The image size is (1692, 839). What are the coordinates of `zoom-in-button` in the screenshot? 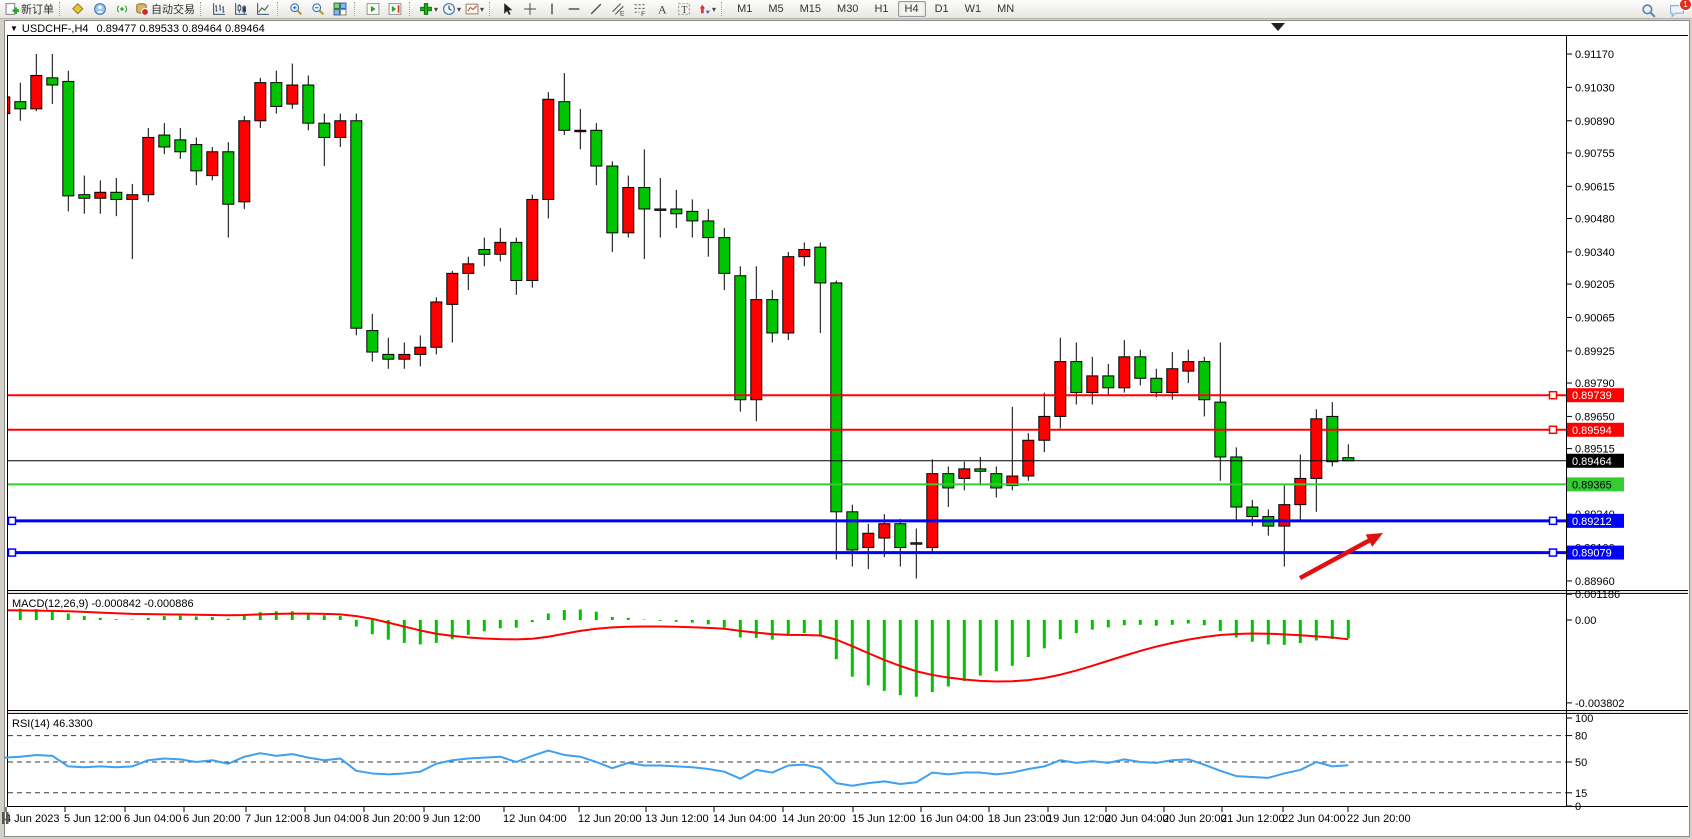 It's located at (296, 9).